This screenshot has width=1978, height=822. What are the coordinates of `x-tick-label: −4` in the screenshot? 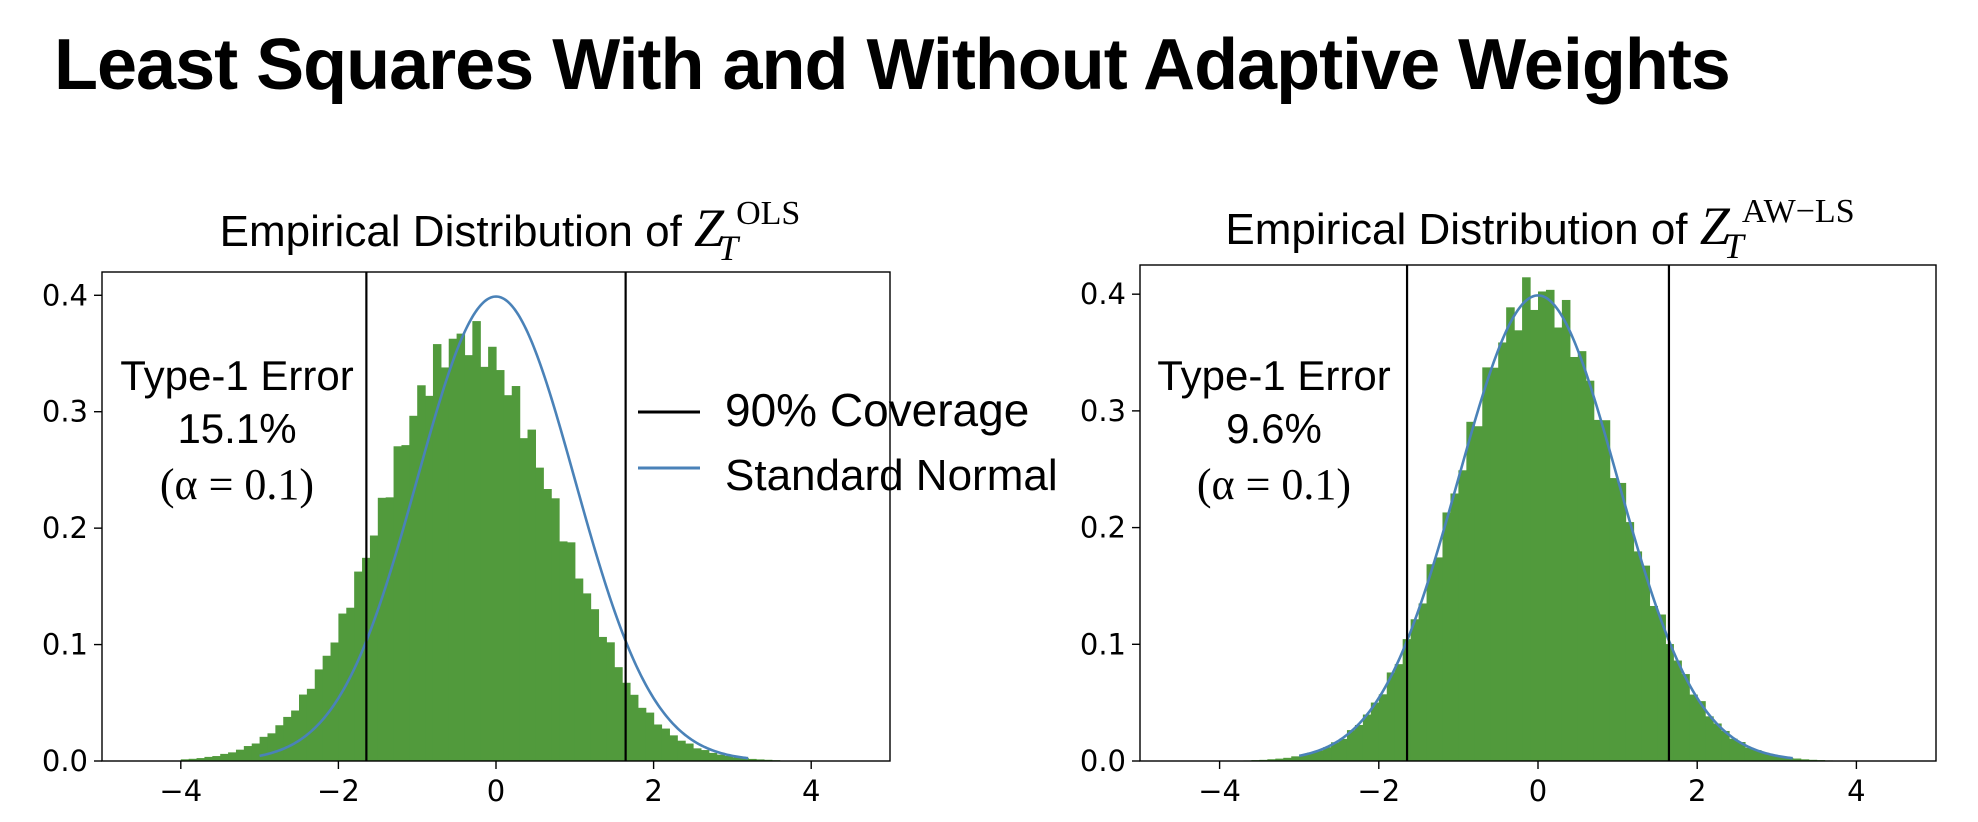 It's located at (180, 791).